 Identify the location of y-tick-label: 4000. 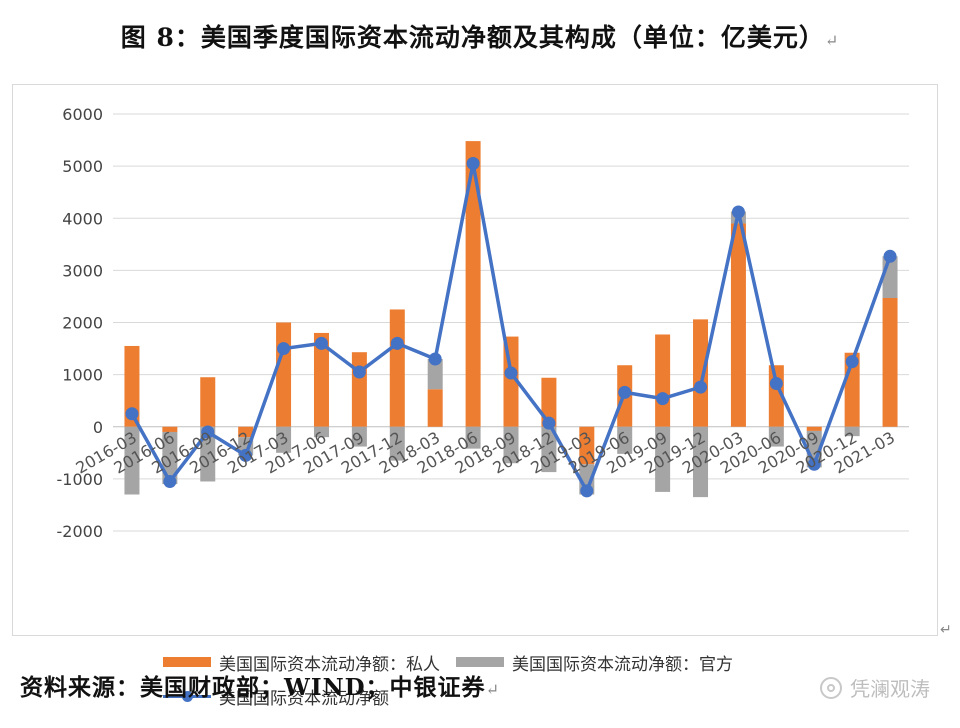
(82, 218).